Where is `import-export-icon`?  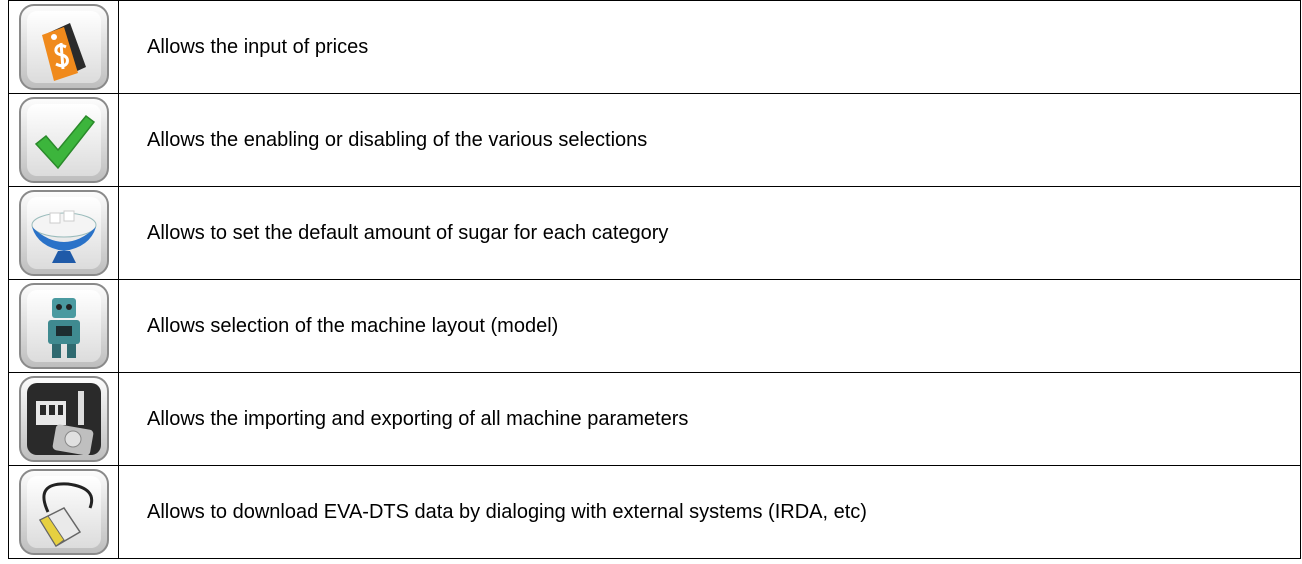 import-export-icon is located at coordinates (63, 419).